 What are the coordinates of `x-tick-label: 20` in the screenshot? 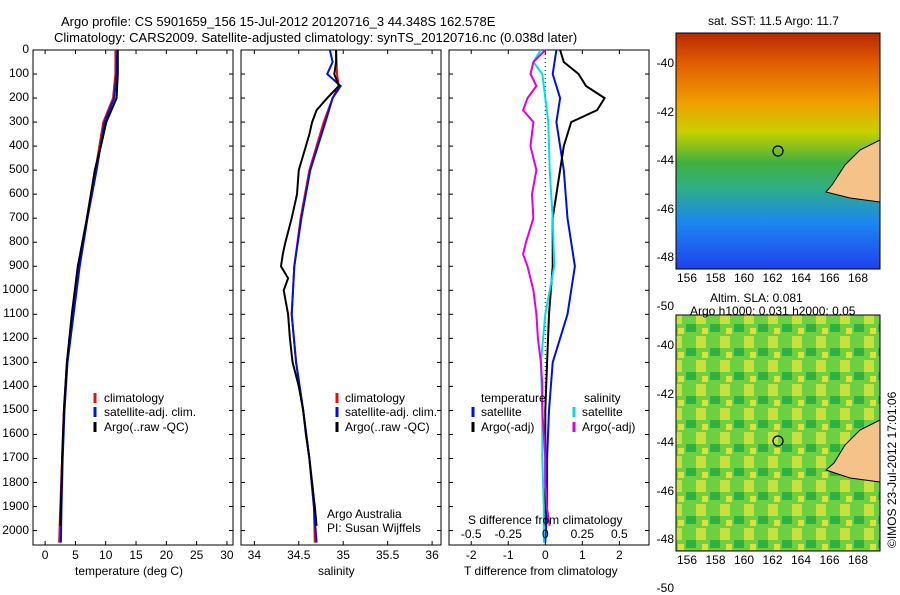 It's located at (166, 555).